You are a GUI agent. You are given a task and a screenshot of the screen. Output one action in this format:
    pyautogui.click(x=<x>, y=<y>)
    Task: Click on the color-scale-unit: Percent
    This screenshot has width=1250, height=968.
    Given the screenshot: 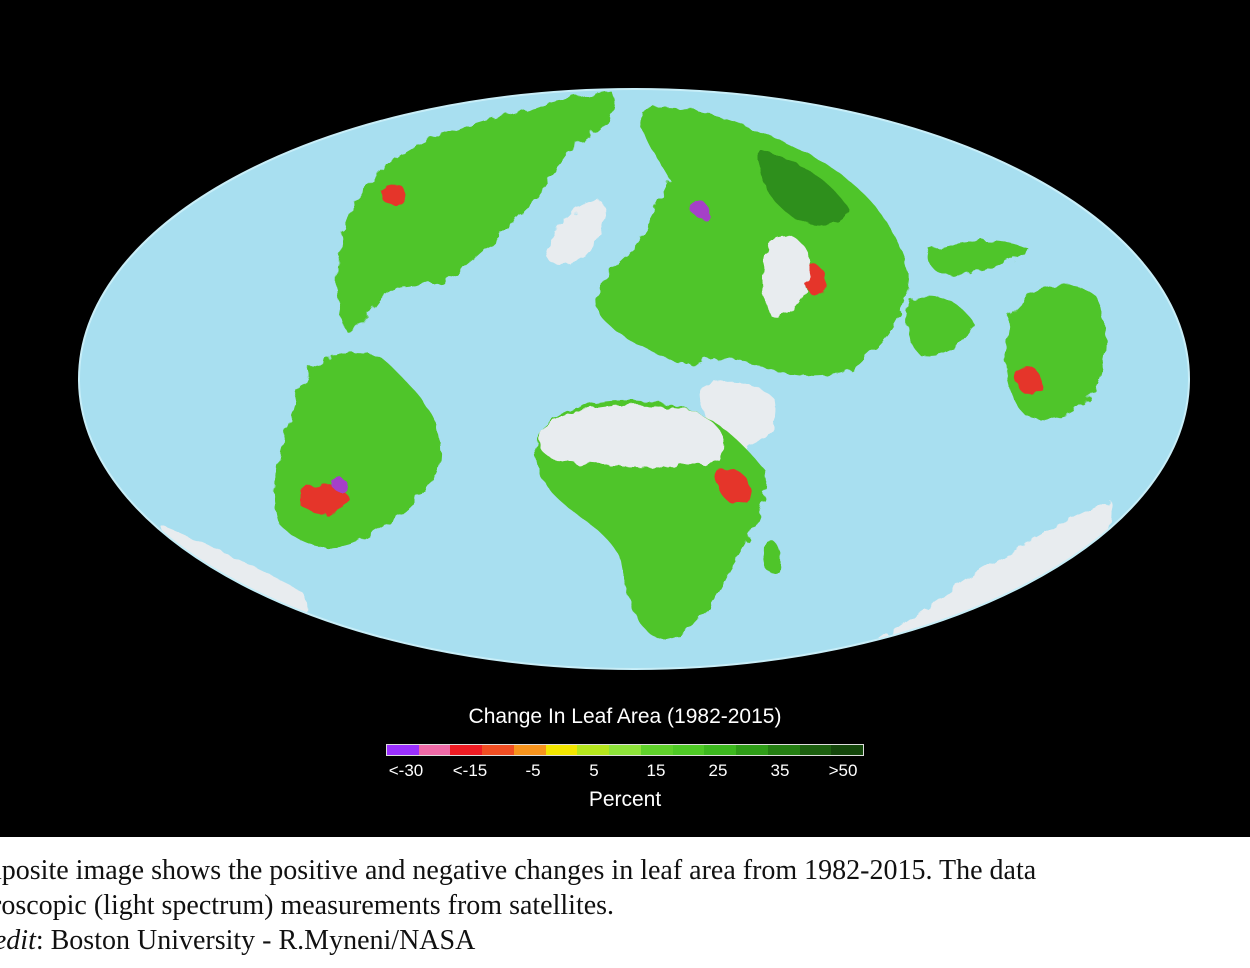 What is the action you would take?
    pyautogui.click(x=625, y=799)
    